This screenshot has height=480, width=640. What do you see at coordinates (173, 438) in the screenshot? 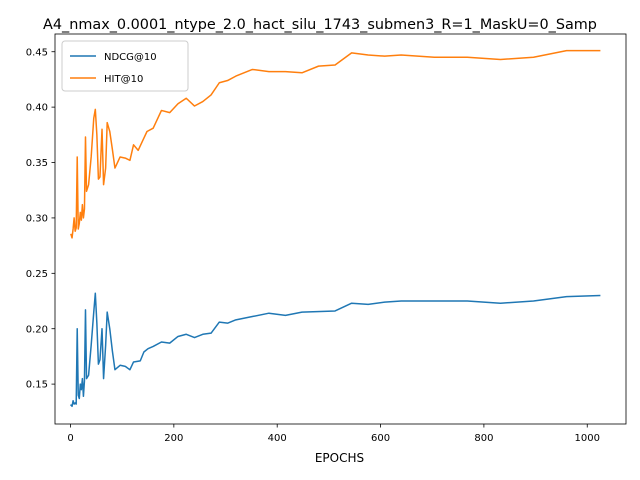
I see `x-tick-label: 200` at bounding box center [173, 438].